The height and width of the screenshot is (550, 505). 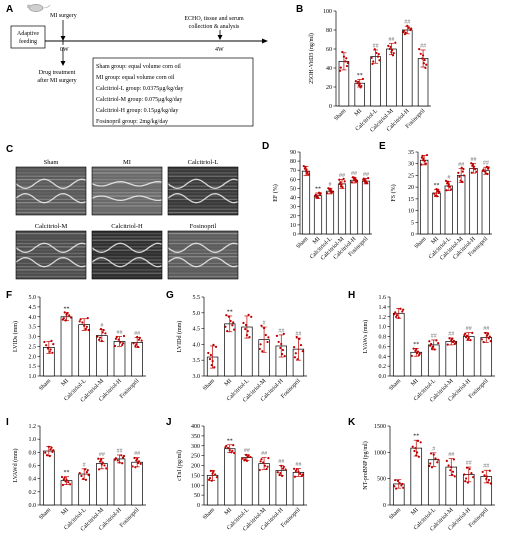 I want to click on y-tick-label: 1.2, so click(x=383, y=318).